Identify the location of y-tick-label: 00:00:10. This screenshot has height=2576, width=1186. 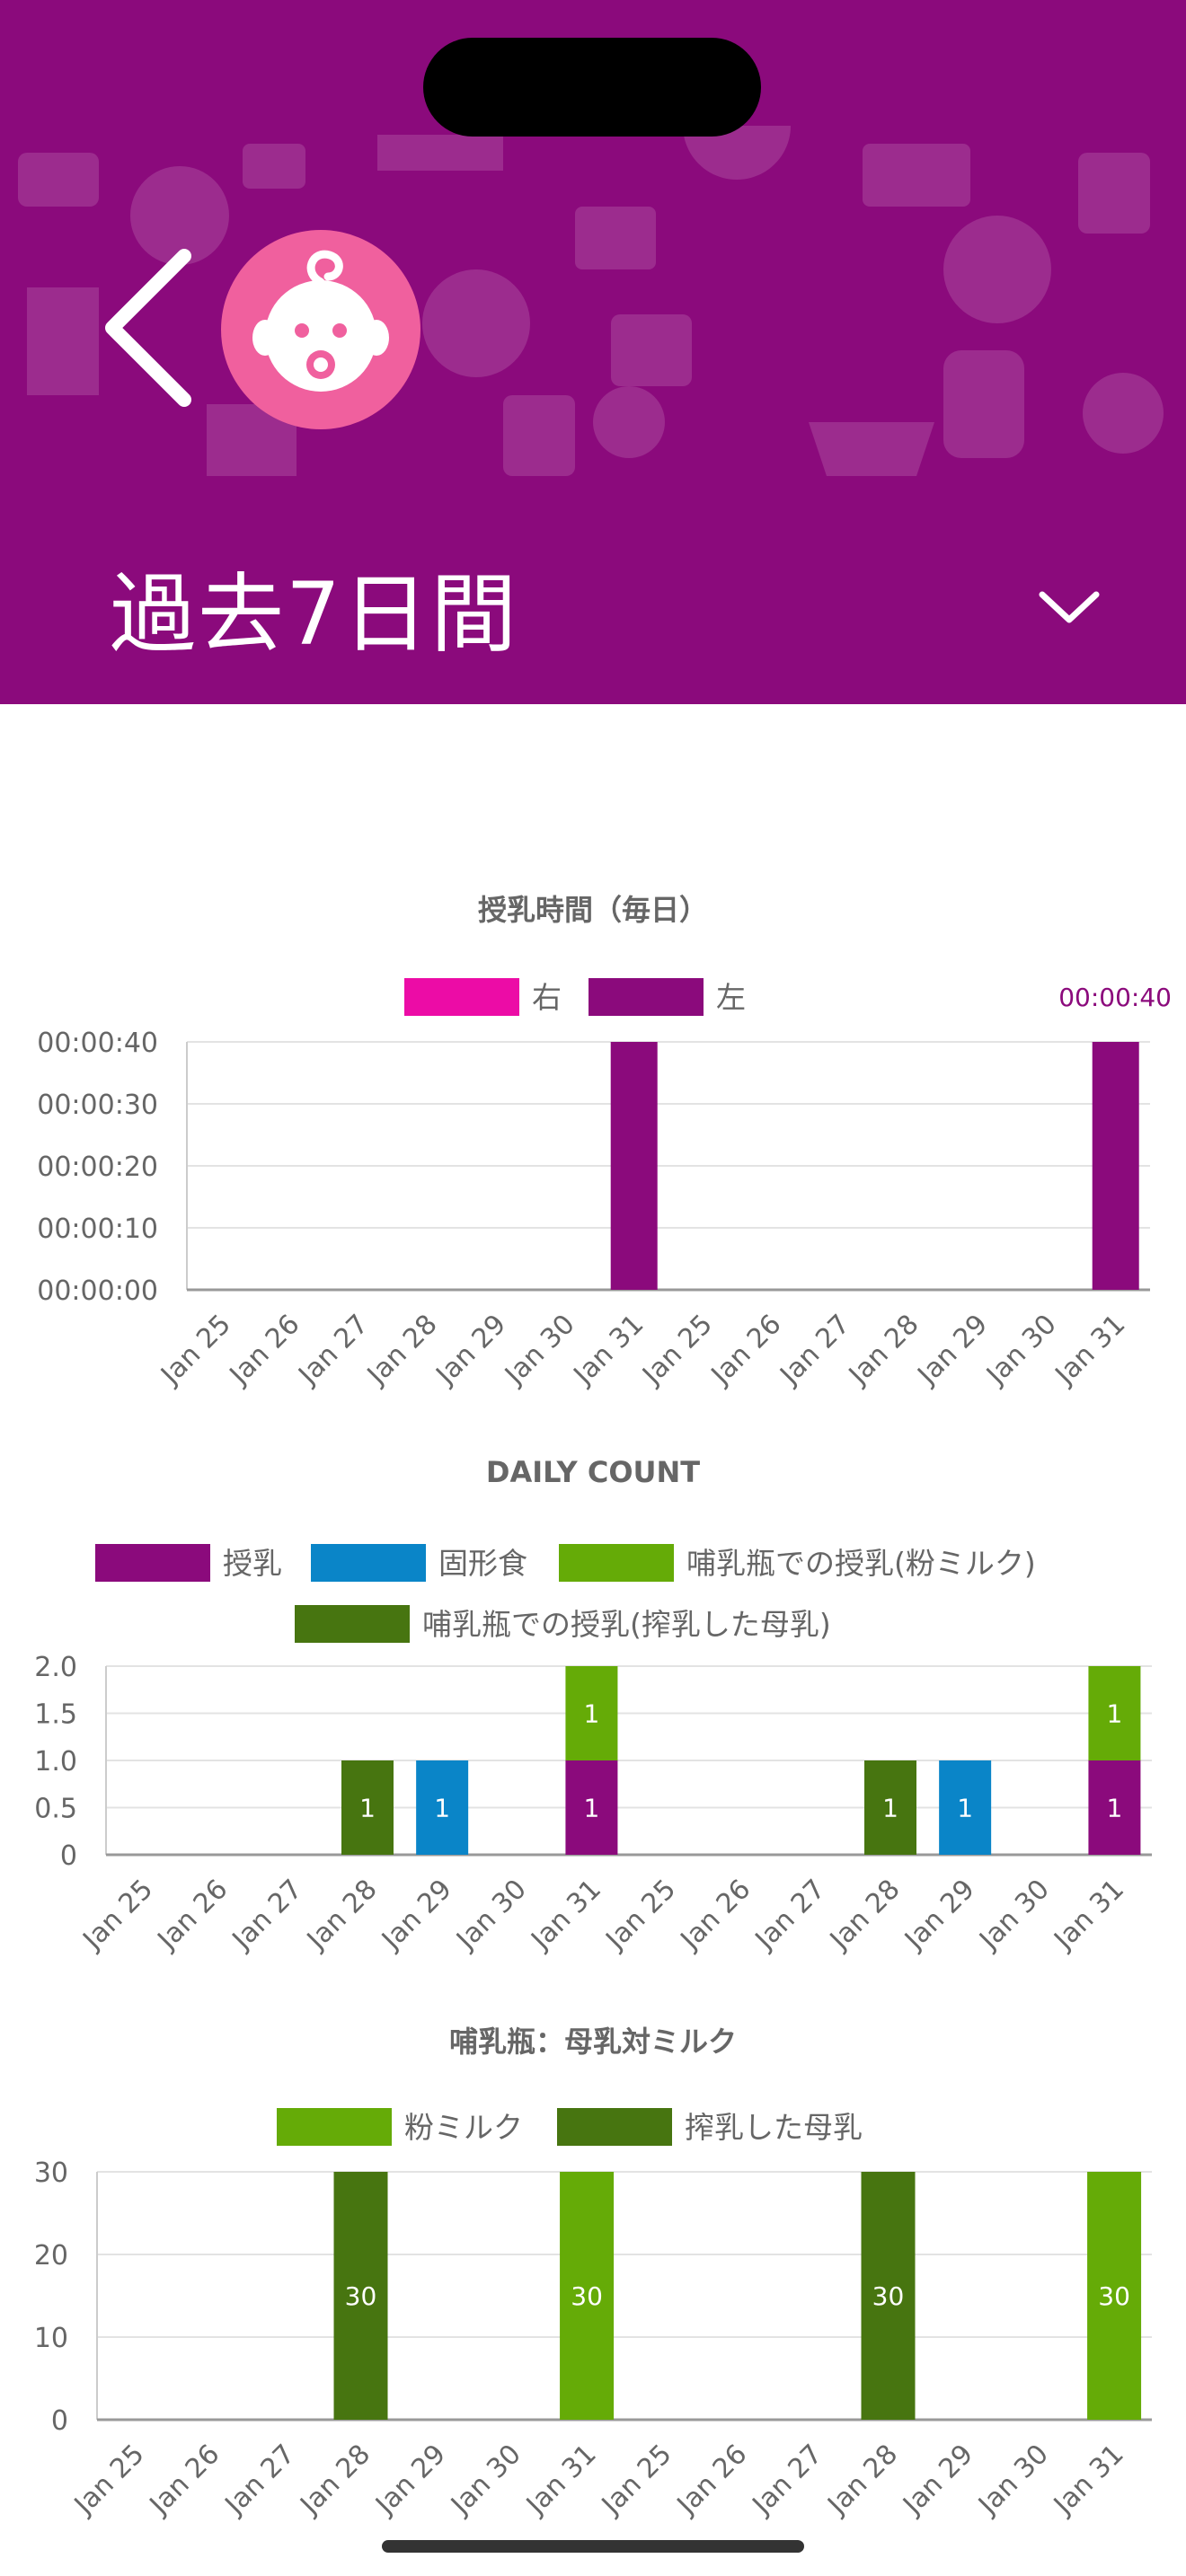
(97, 1229).